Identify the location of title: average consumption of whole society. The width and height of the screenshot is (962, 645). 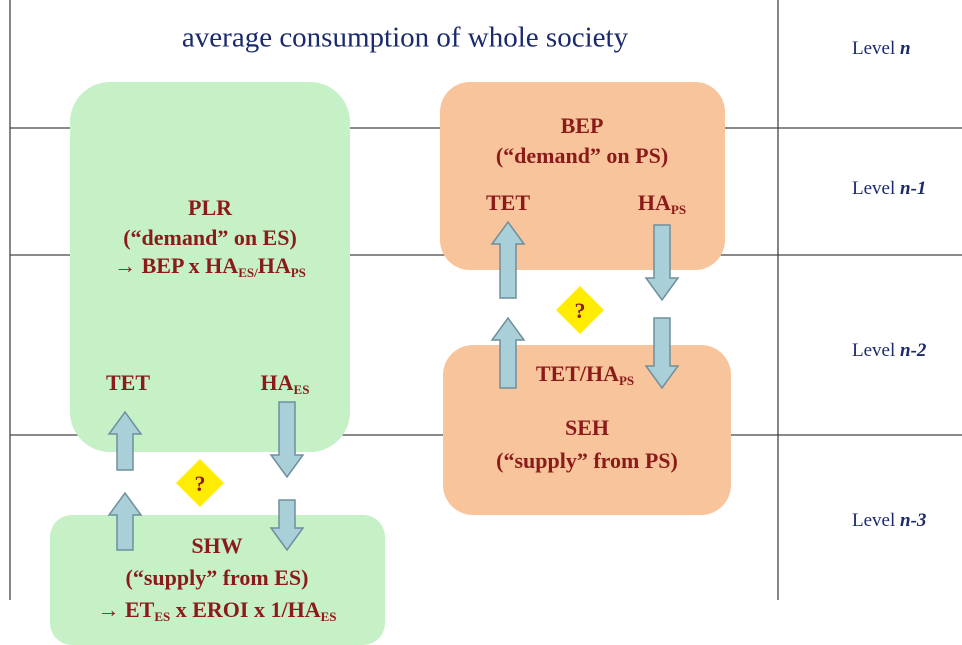
(405, 38).